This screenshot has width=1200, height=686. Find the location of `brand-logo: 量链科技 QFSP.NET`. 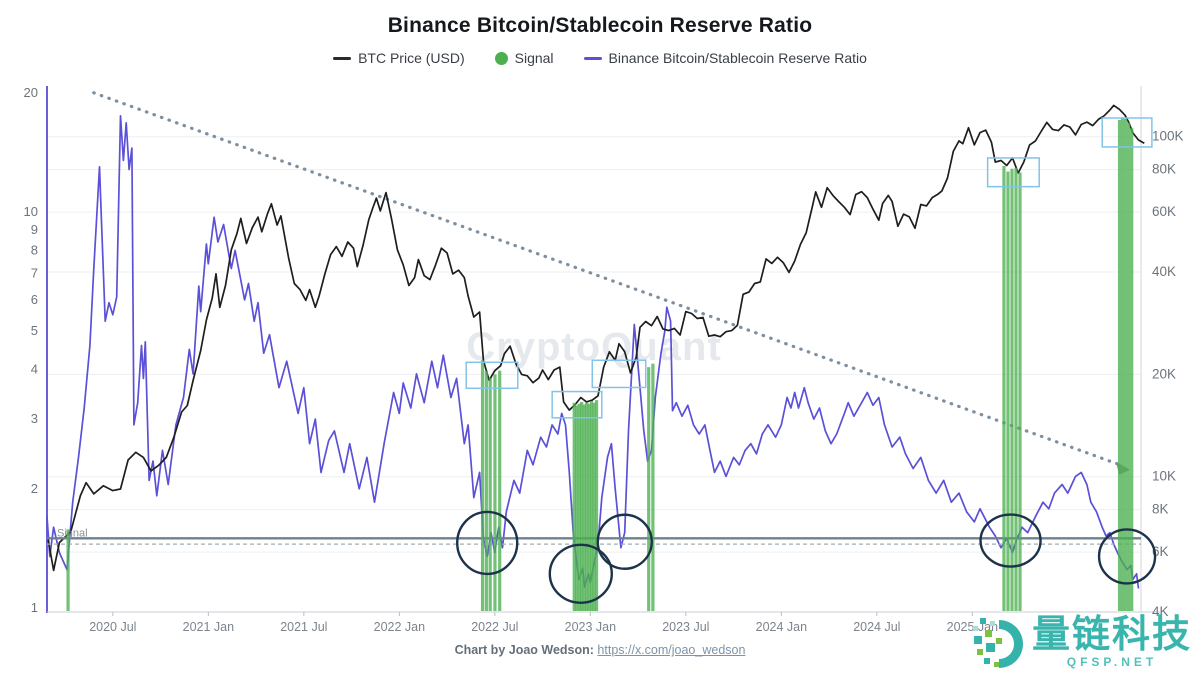

brand-logo: 量链科技 QFSP.NET is located at coordinates (1082, 644).